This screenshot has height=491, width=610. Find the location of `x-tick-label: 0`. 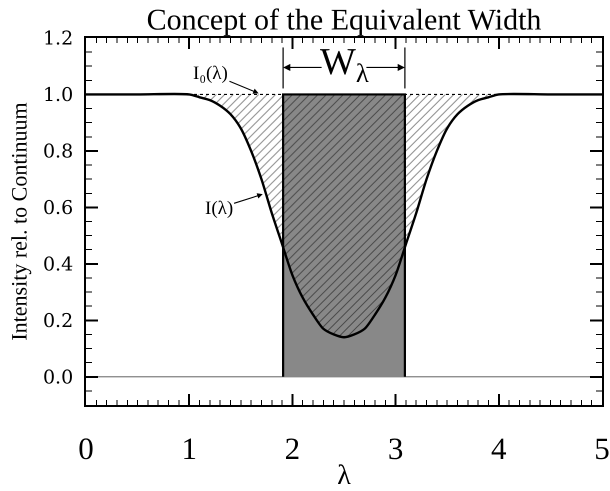

x-tick-label: 0 is located at coordinates (86, 448).